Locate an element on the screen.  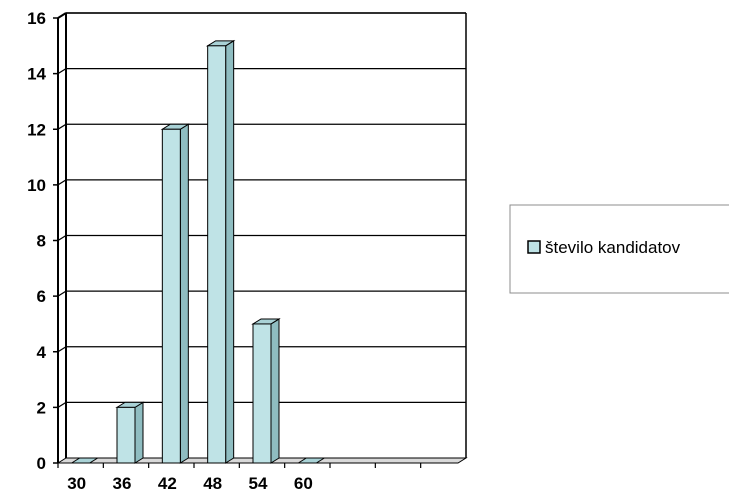
x-tick-label-36: 36 is located at coordinates (122, 483).